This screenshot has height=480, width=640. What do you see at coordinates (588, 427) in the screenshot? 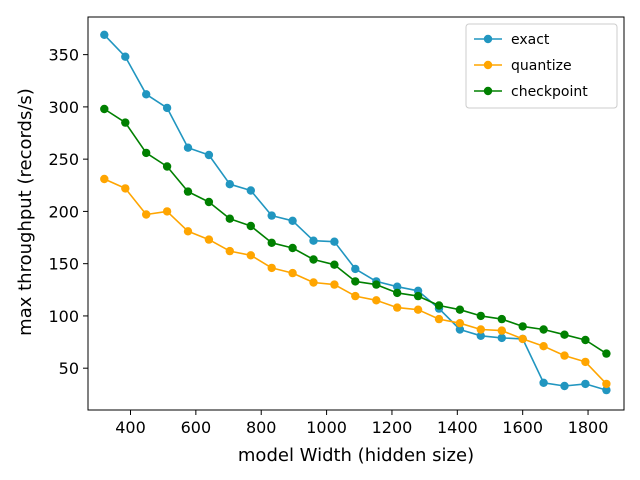
I see `x-tick-label: 1800` at bounding box center [588, 427].